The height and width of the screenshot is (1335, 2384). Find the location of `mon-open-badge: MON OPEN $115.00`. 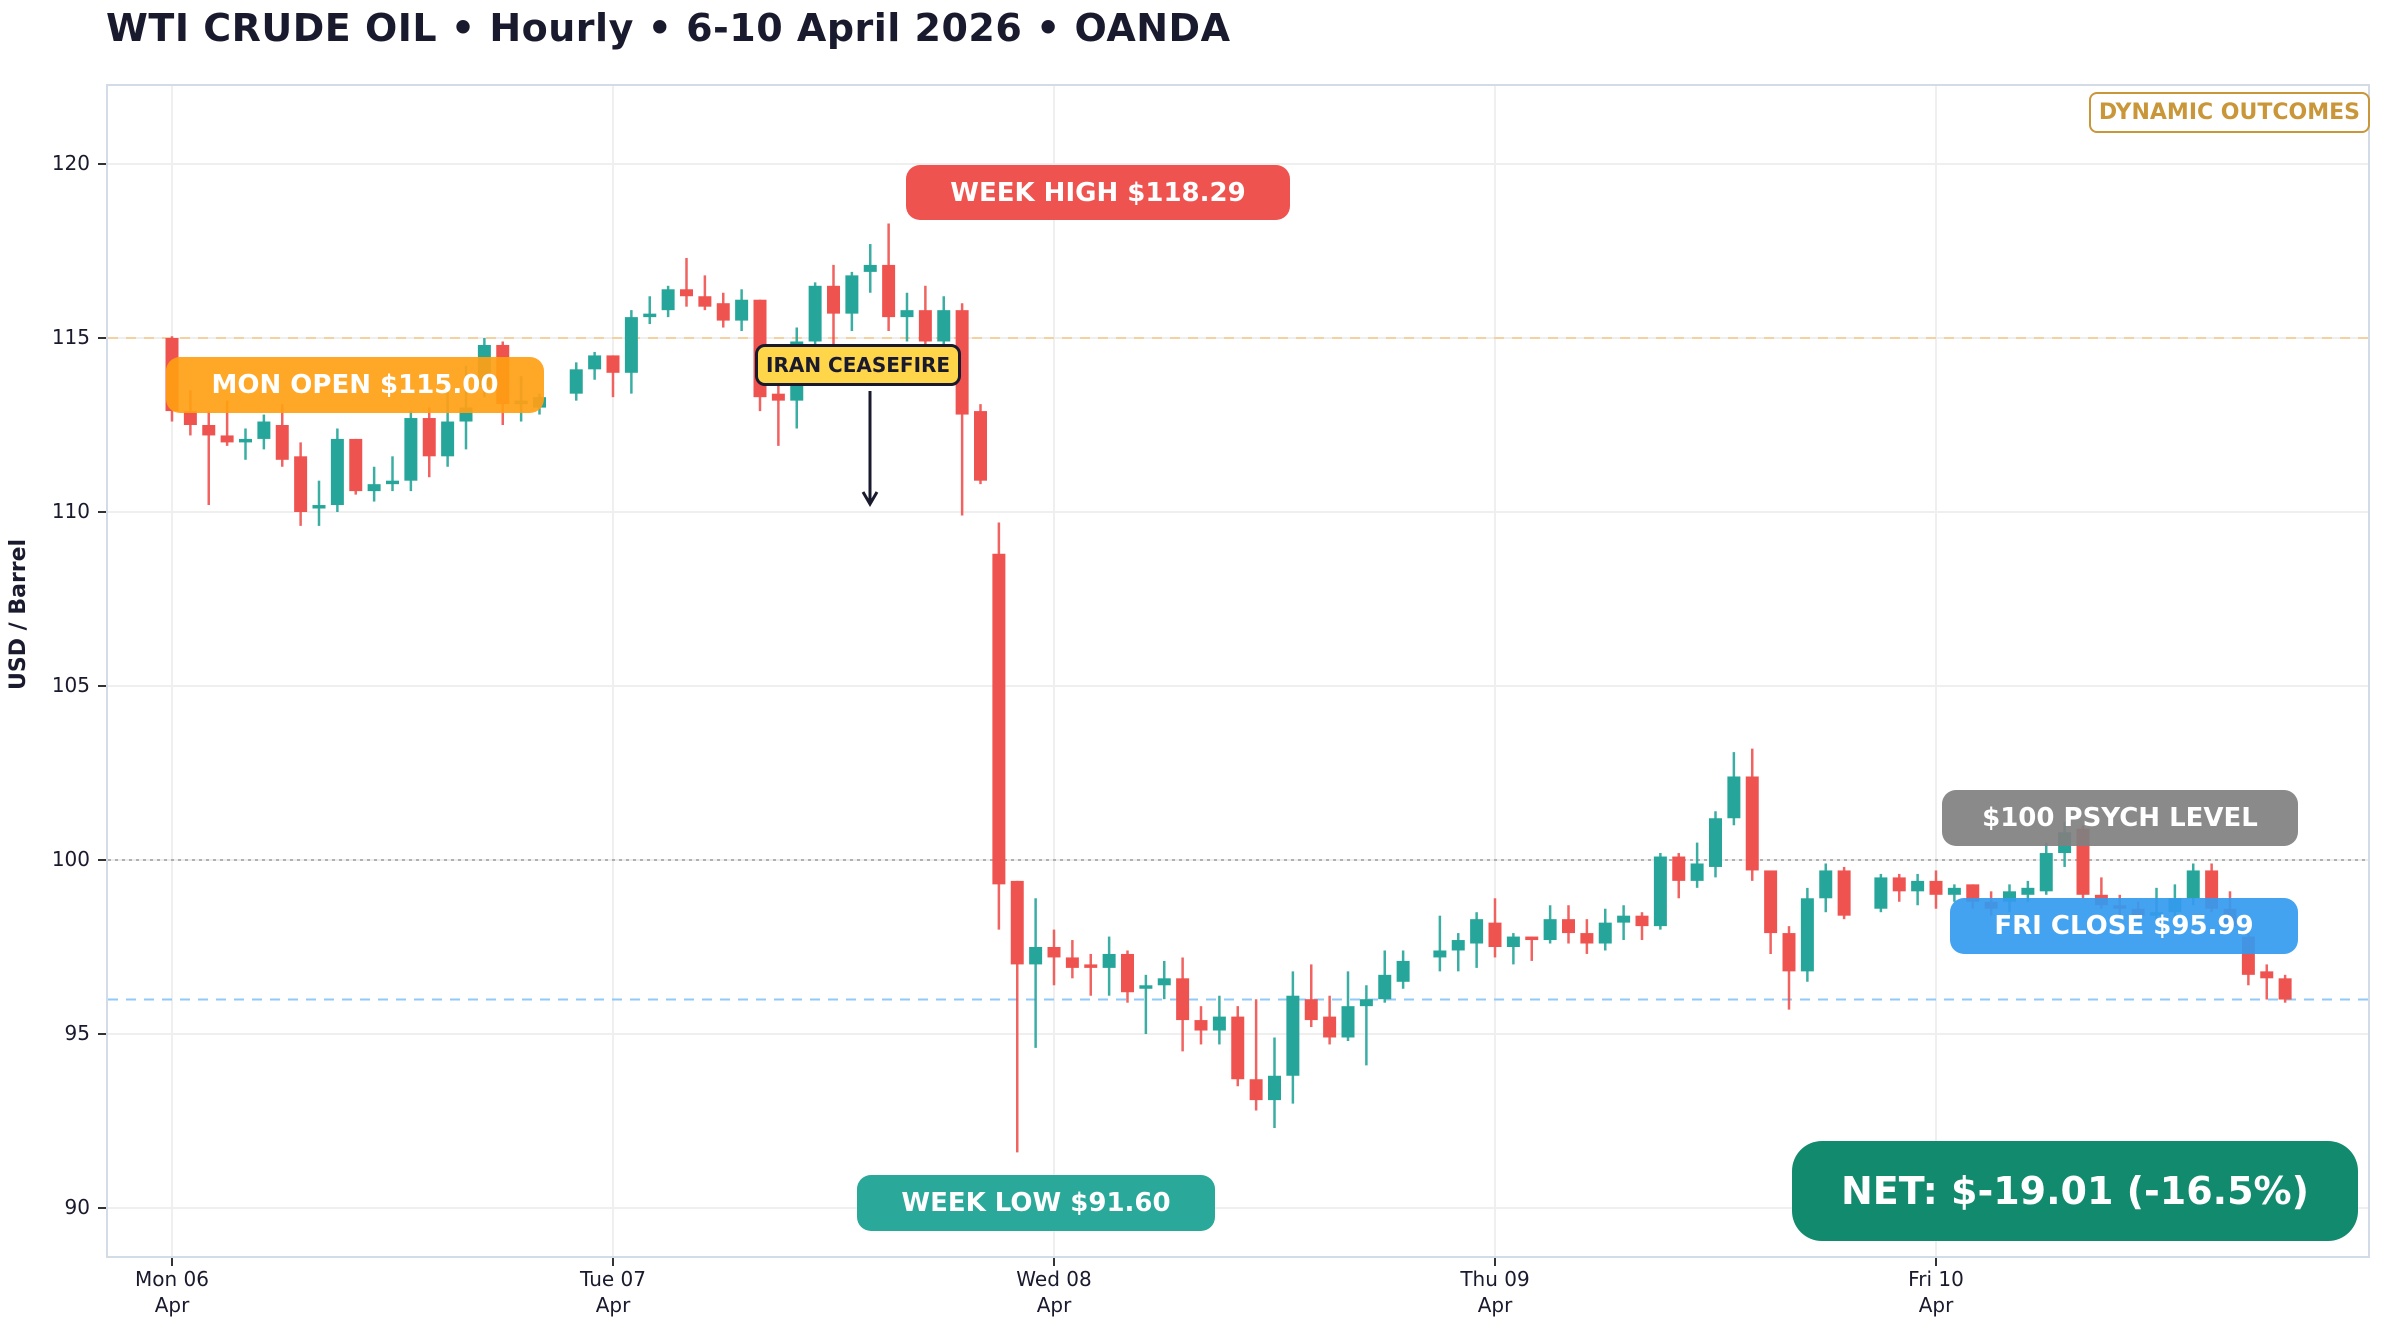

mon-open-badge: MON OPEN $115.00 is located at coordinates (355, 385).